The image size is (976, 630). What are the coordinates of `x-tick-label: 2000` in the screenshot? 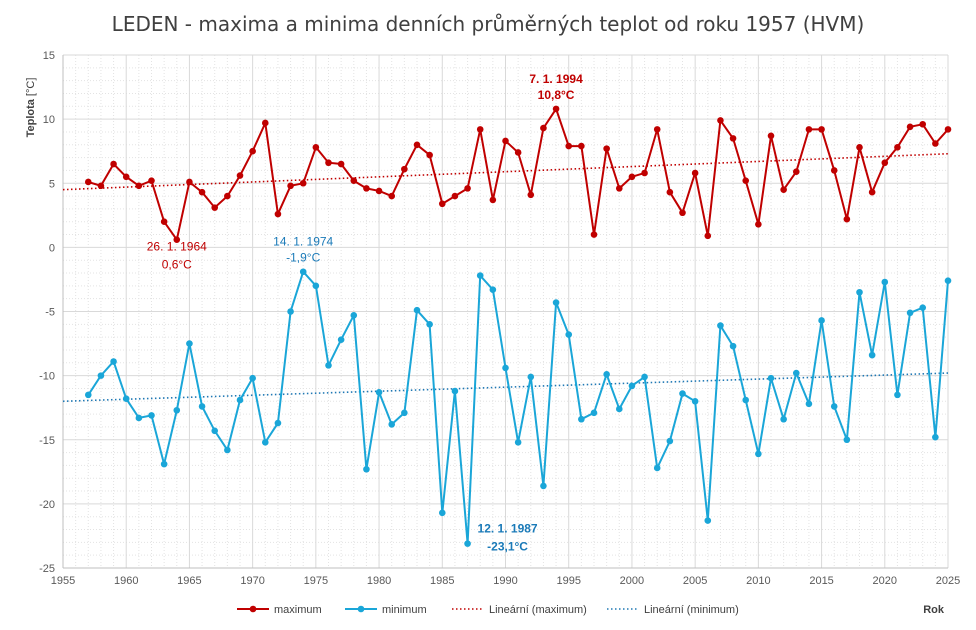 It's located at (632, 581).